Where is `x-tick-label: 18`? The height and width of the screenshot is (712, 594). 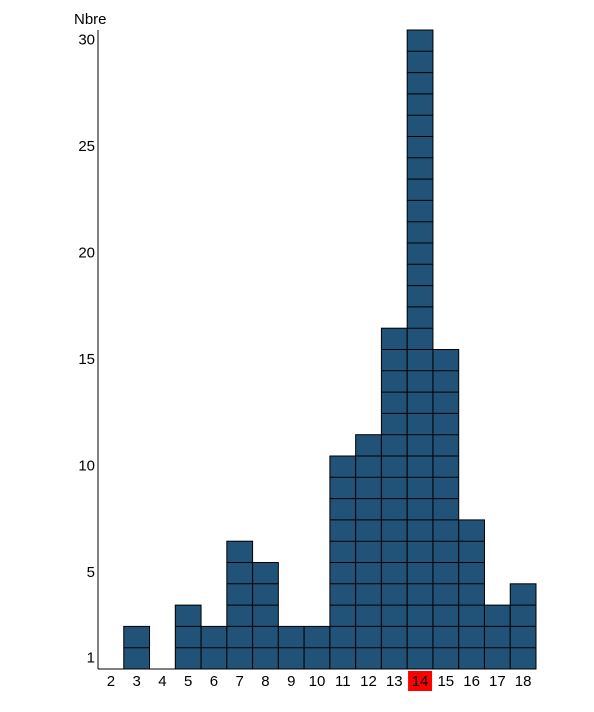
x-tick-label: 18 is located at coordinates (523, 681).